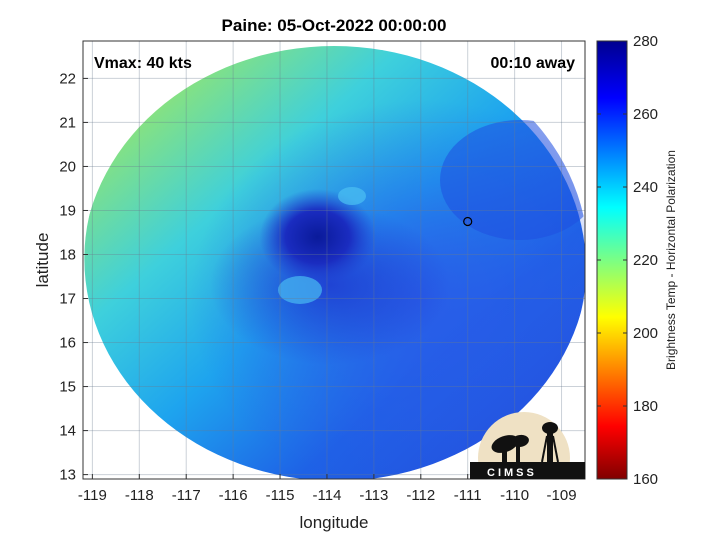  Describe the element at coordinates (143, 63) in the screenshot. I see `vmax-label: Vmax: 40 kts` at that location.